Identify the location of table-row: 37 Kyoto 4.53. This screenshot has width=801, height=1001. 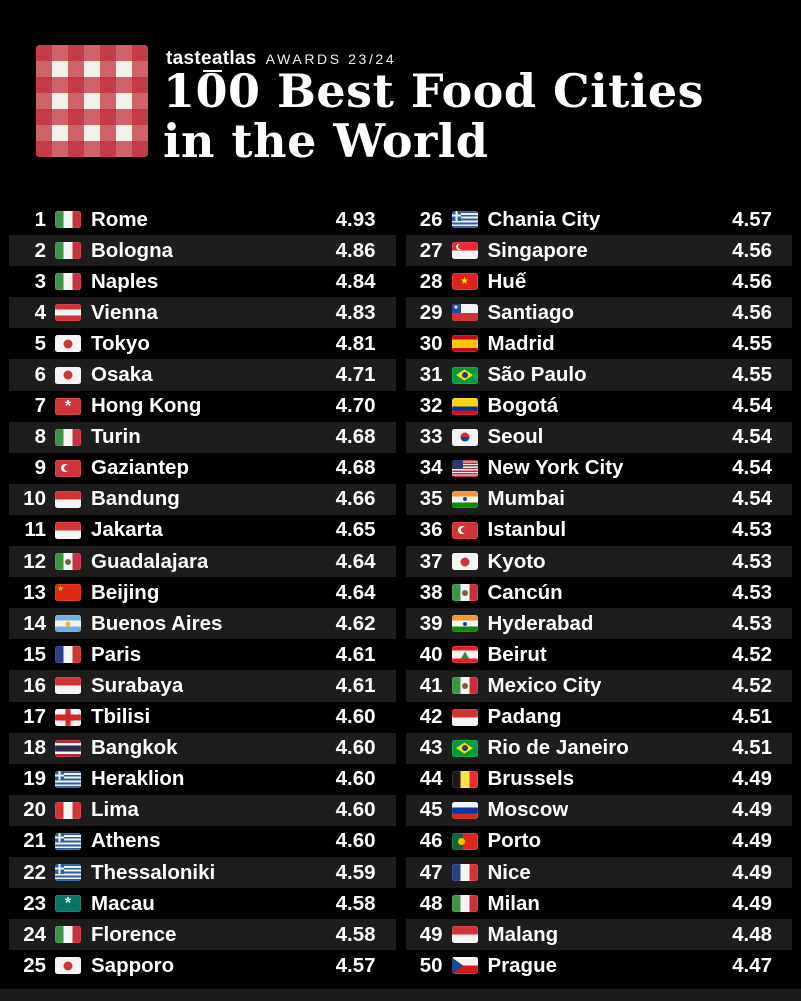
(598, 562).